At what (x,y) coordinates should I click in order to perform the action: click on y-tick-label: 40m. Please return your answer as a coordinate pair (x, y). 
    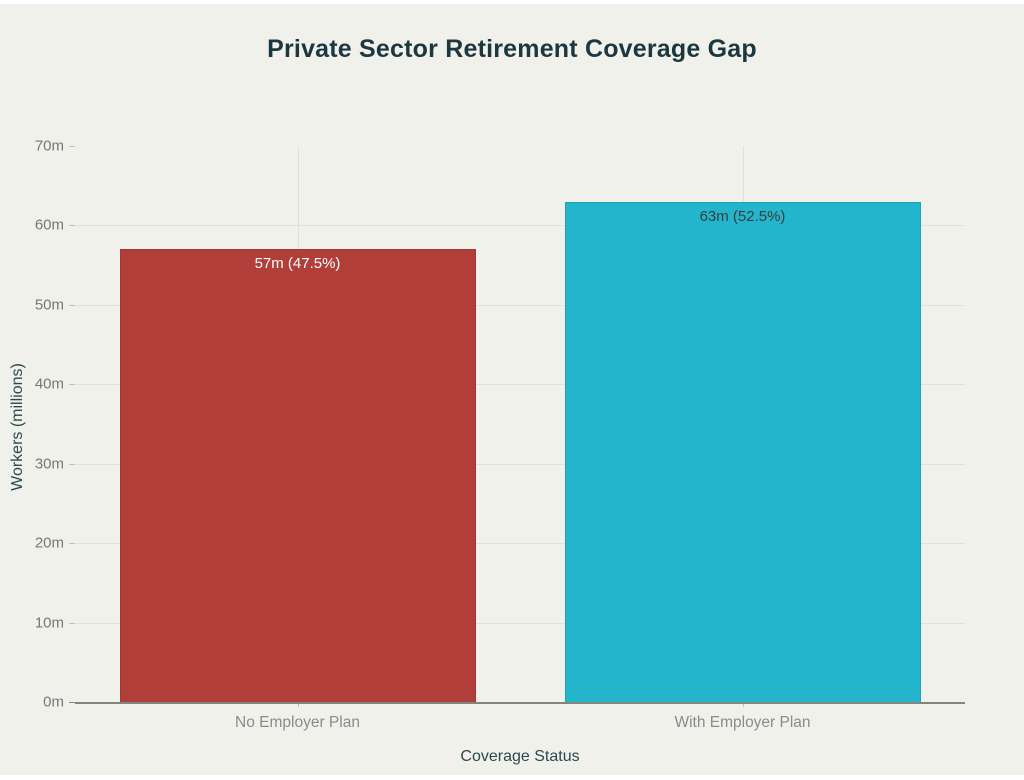
    Looking at the image, I should click on (49, 384).